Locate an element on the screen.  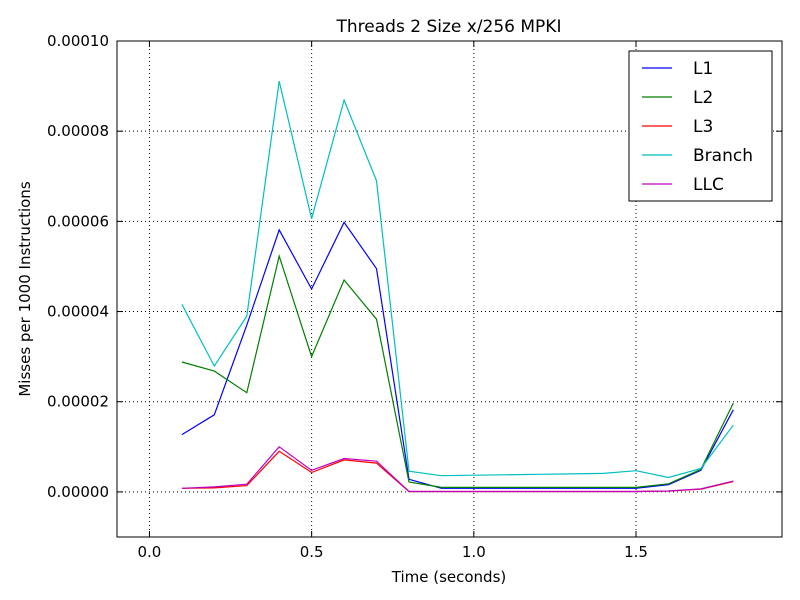
x-tick-label: 0.0 is located at coordinates (150, 552).